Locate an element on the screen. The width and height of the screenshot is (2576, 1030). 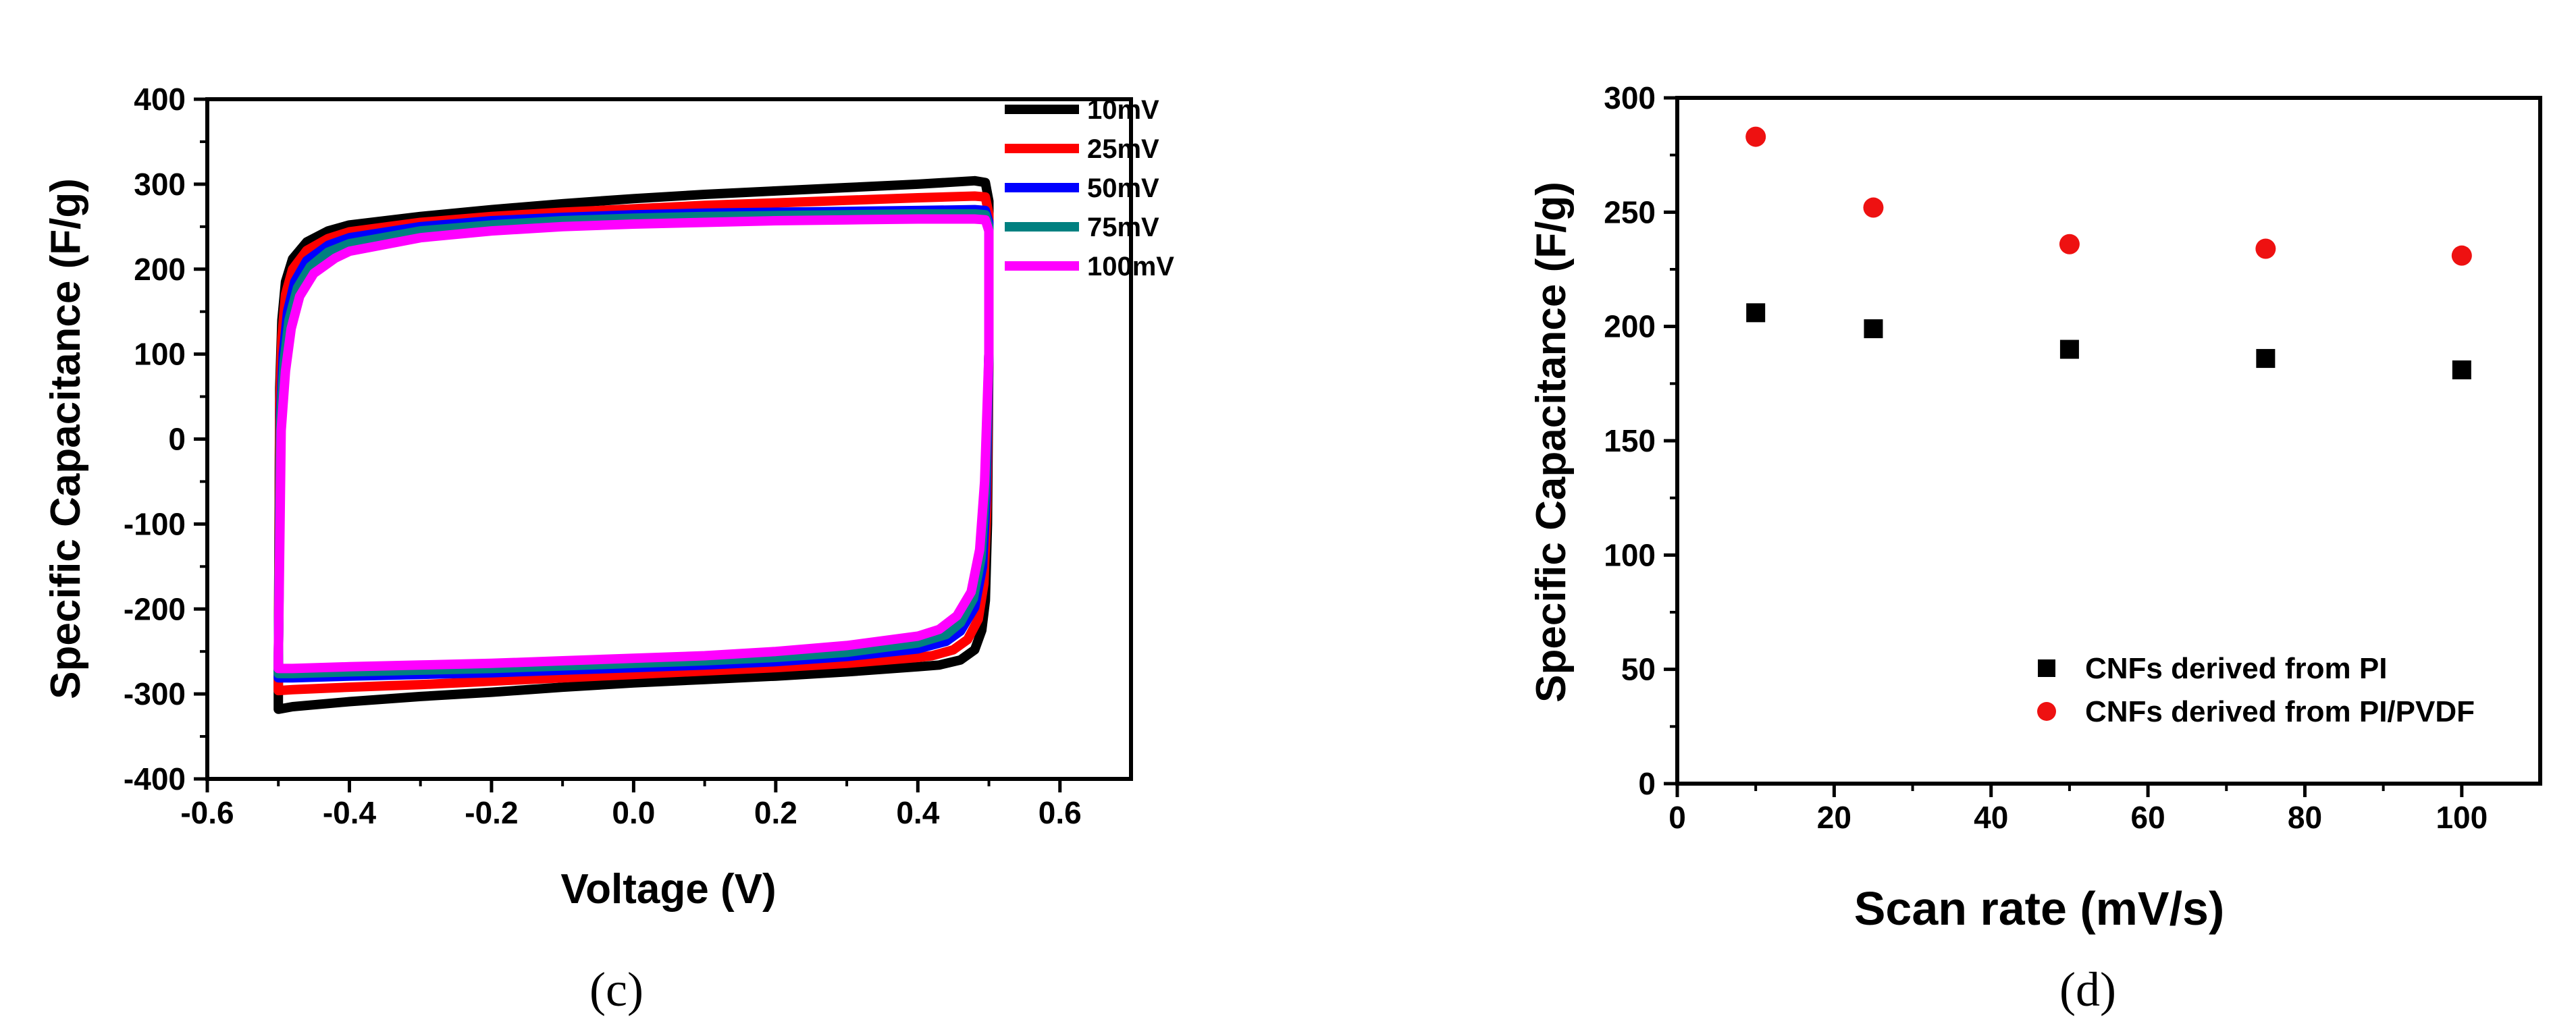
y-tick-label: -200 is located at coordinates (155, 608).